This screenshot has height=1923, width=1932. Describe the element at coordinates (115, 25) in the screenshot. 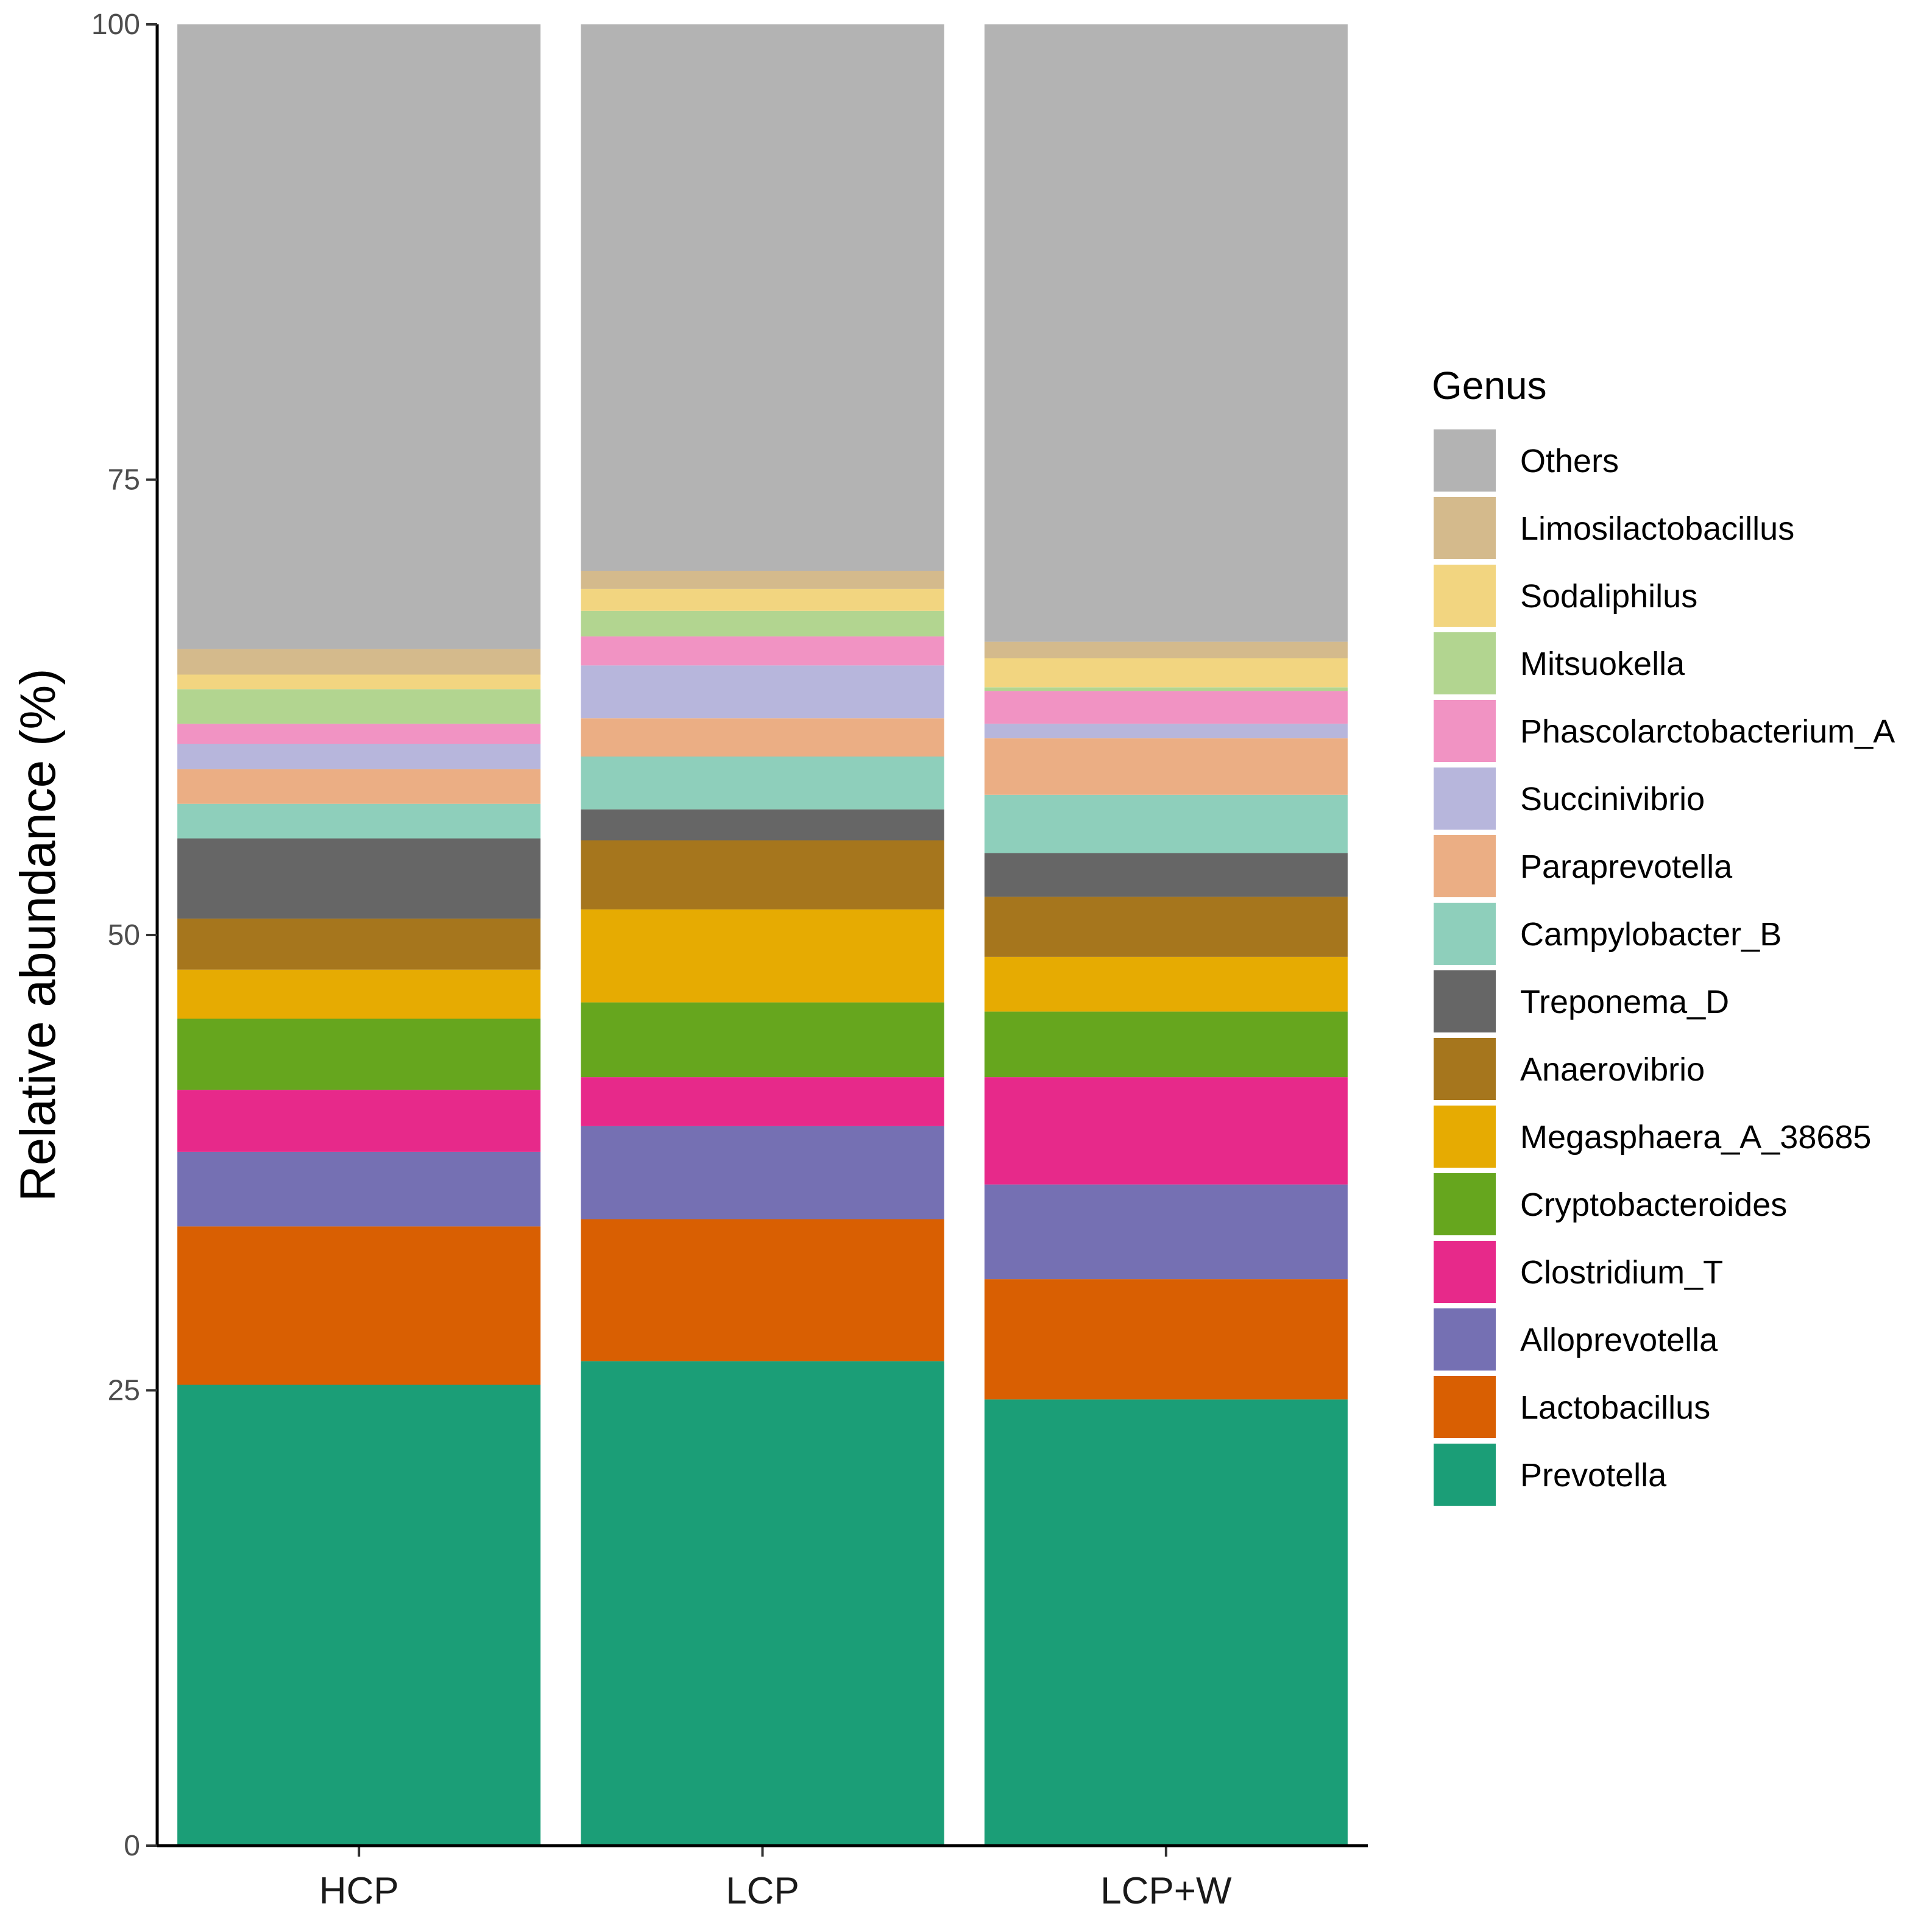

I see `y-tick-label-100: 100` at that location.